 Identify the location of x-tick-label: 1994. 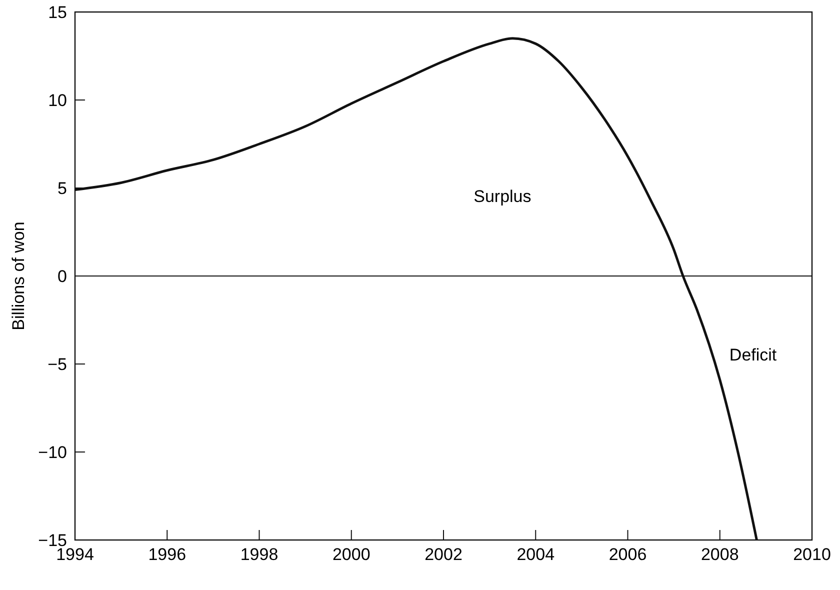
(75, 554).